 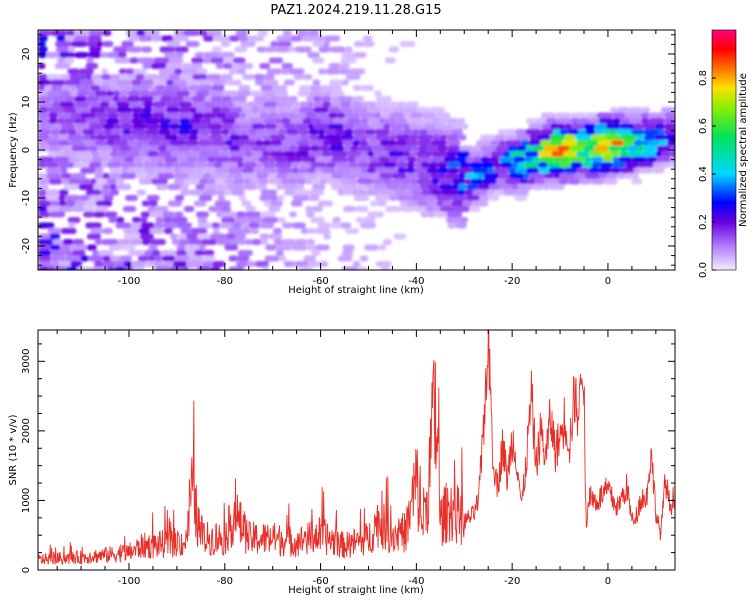 What do you see at coordinates (26, 246) in the screenshot?
I see `spectrogram-y-tick-label: -20` at bounding box center [26, 246].